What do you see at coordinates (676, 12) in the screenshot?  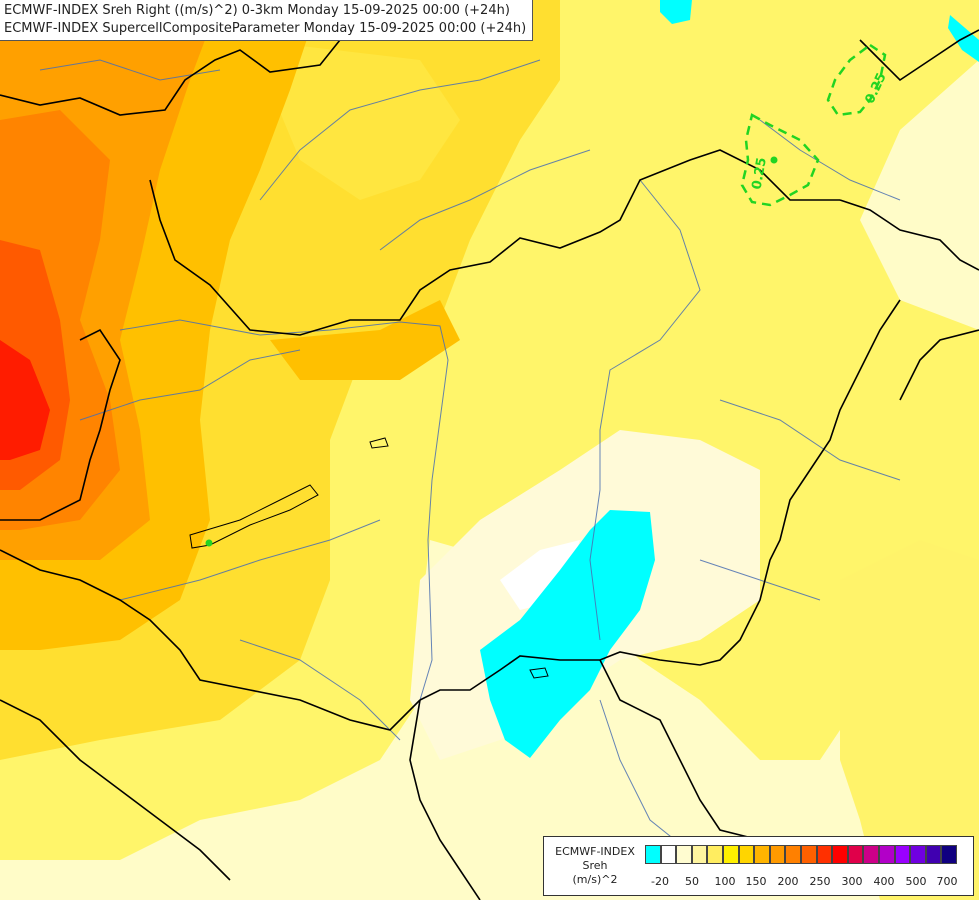 I see `field-cyan-top` at bounding box center [676, 12].